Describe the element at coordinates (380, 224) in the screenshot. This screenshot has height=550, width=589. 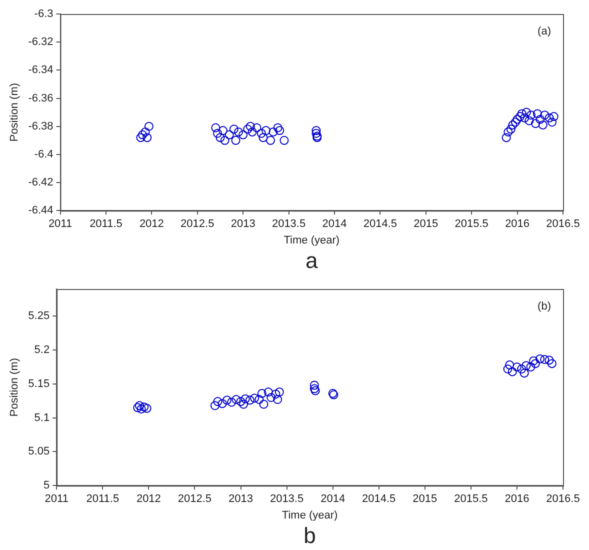
I see `x-tick-label: 2014.5` at that location.